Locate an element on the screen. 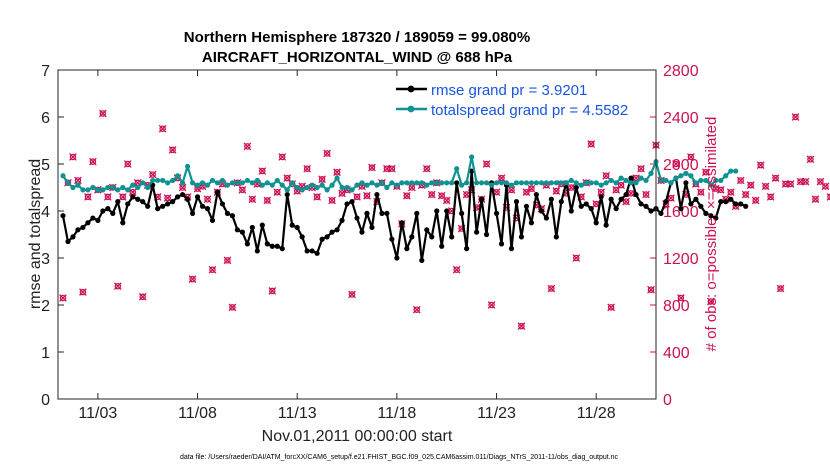  legend-rmse-label: rmse grand pr = 3.9201 is located at coordinates (509, 90).